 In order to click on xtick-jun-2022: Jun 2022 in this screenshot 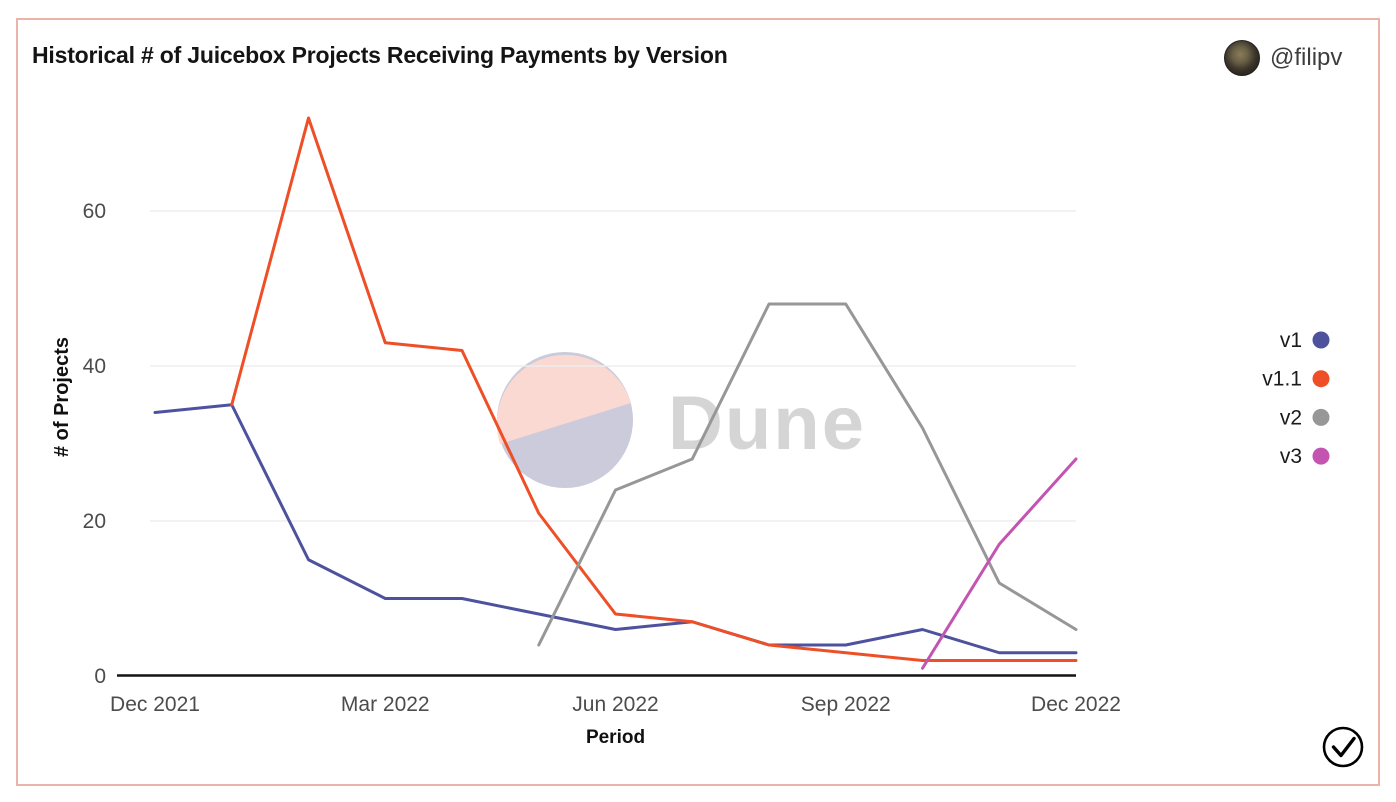, I will do `click(615, 704)`.